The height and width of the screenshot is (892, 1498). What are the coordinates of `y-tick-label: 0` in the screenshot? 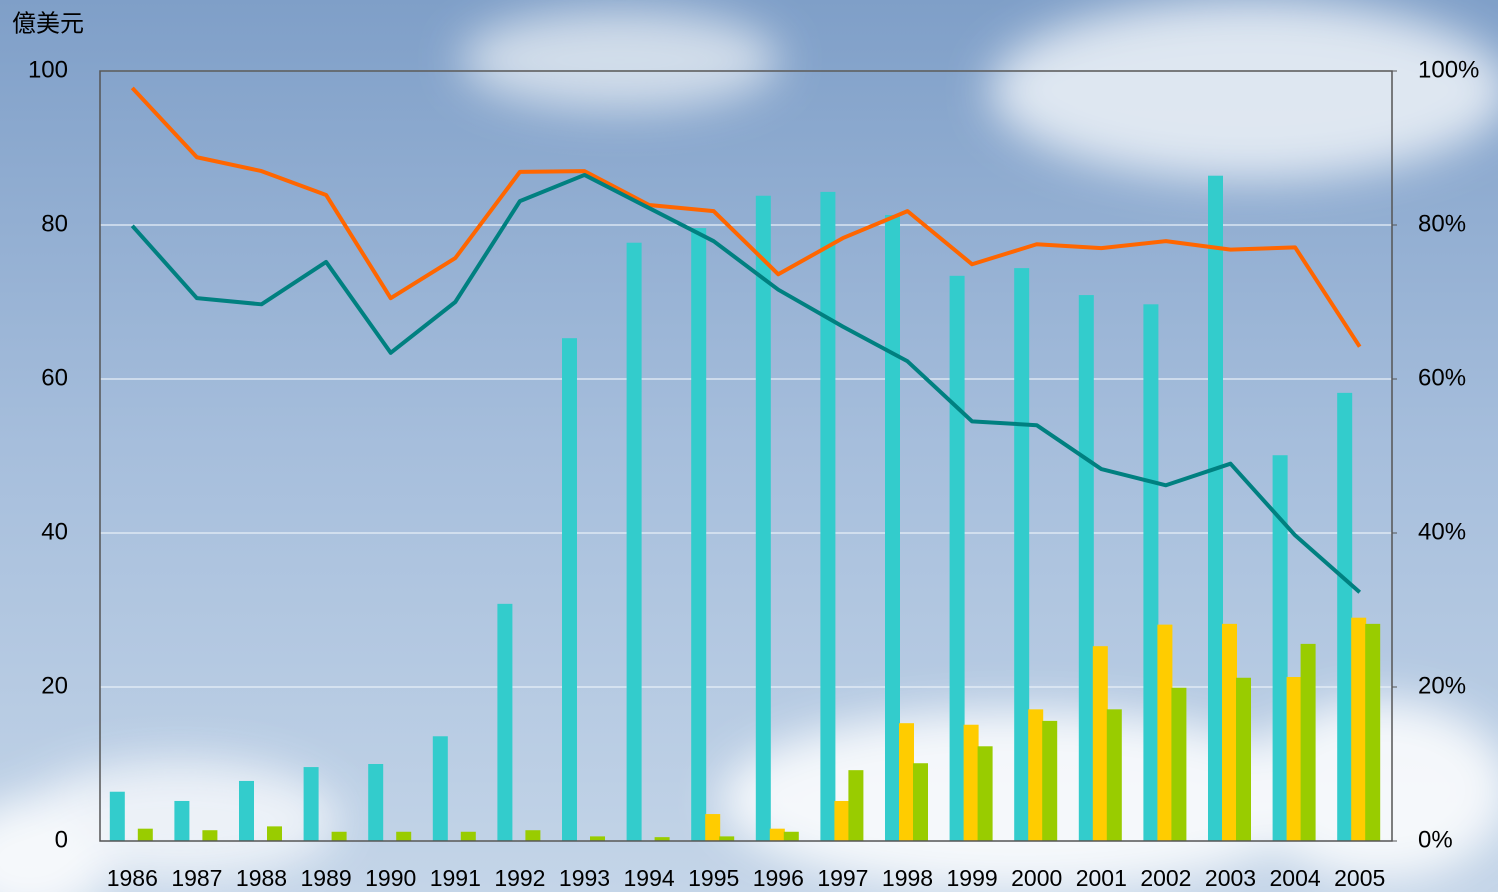 It's located at (61, 839).